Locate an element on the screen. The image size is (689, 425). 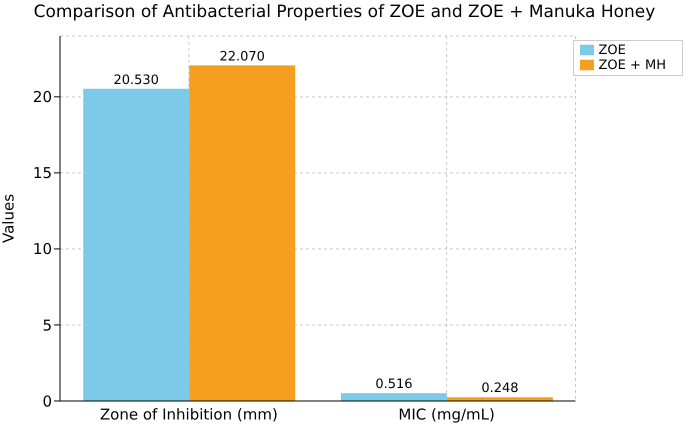
y-tick-label: 15 is located at coordinates (42, 173).